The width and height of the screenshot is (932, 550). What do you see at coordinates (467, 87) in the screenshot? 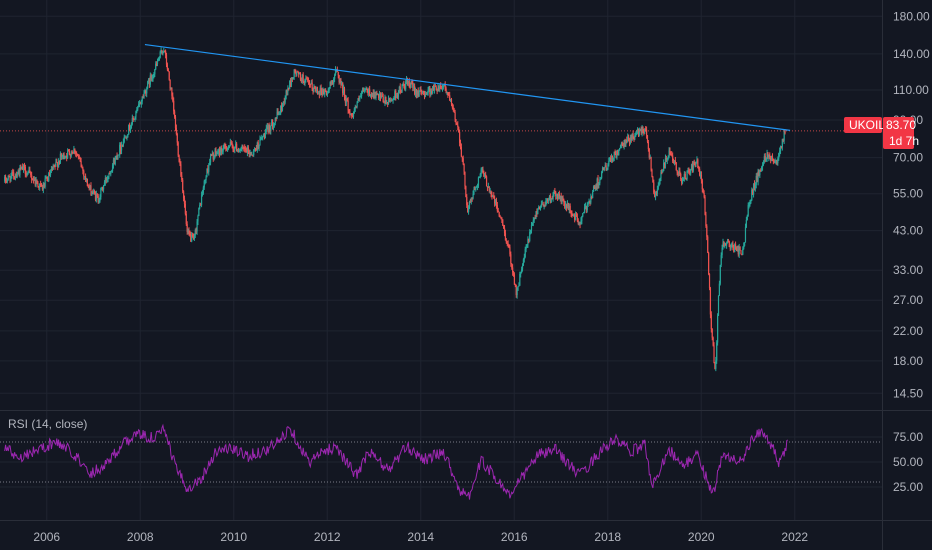
I see `trendline-layer` at bounding box center [467, 87].